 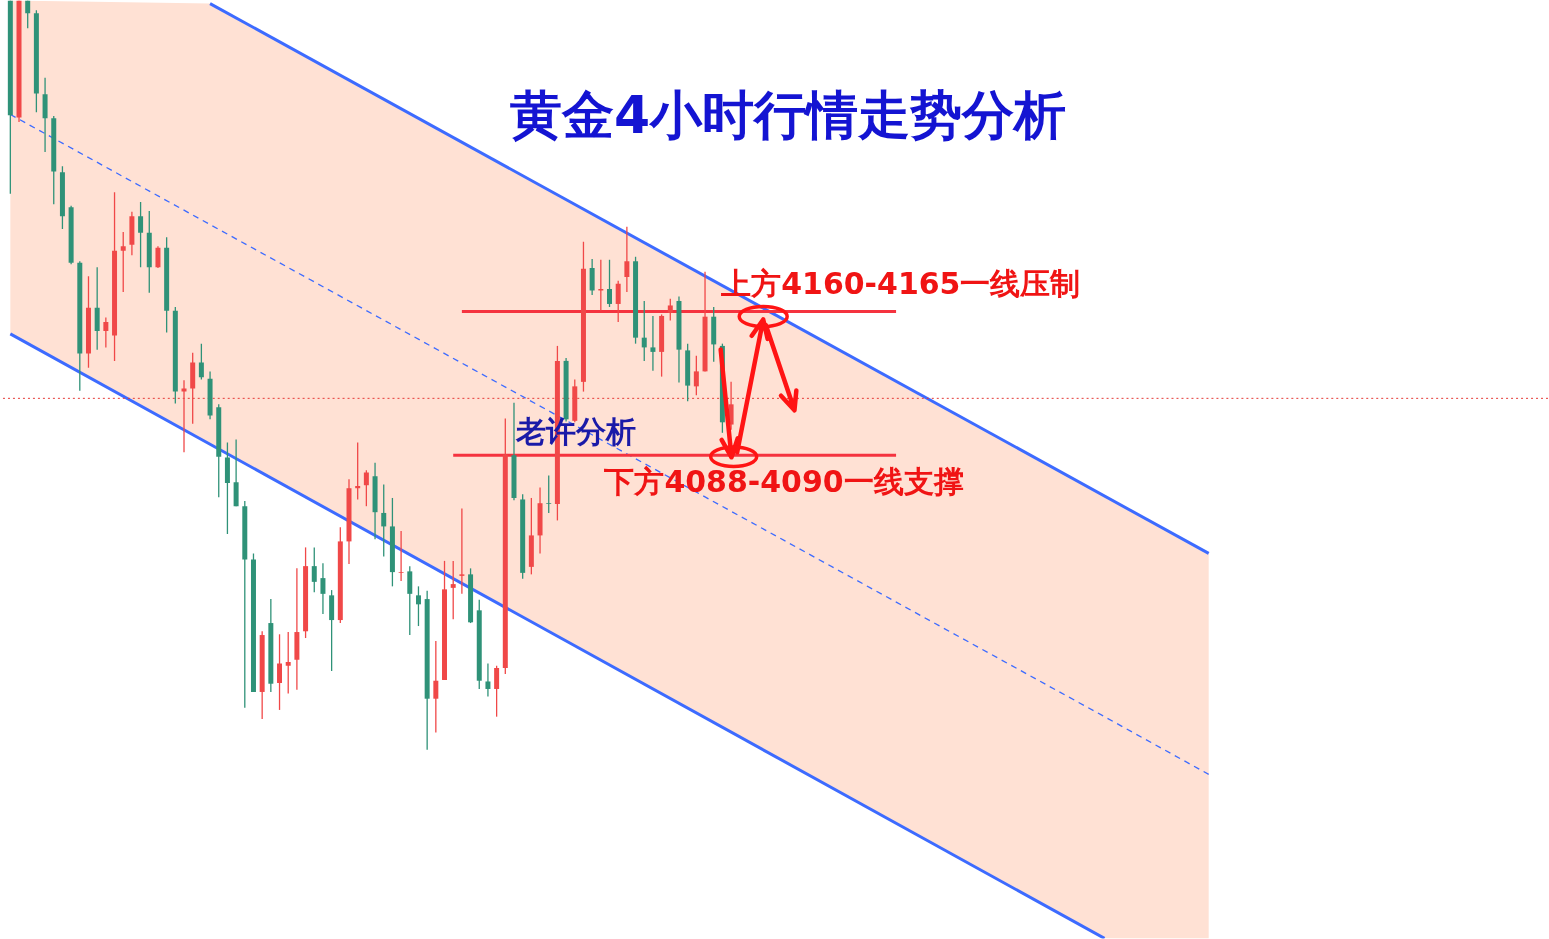 I want to click on text: 黄金4小时行情走势分析, so click(x=788, y=115).